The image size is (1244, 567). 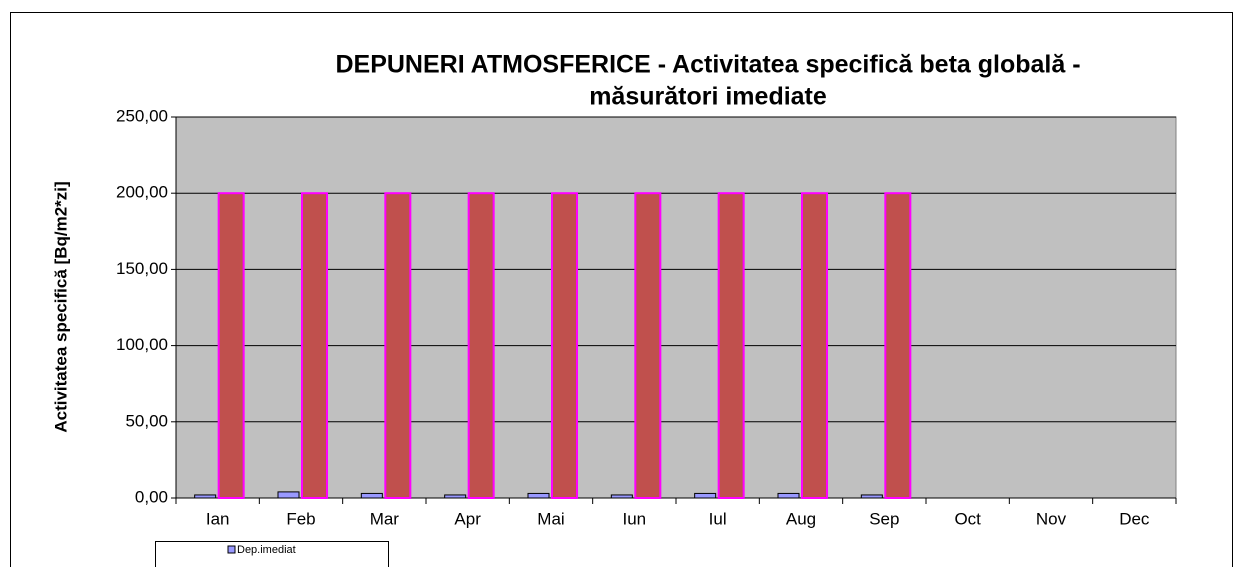 What do you see at coordinates (1051, 518) in the screenshot?
I see `x-tick-label: Nov` at bounding box center [1051, 518].